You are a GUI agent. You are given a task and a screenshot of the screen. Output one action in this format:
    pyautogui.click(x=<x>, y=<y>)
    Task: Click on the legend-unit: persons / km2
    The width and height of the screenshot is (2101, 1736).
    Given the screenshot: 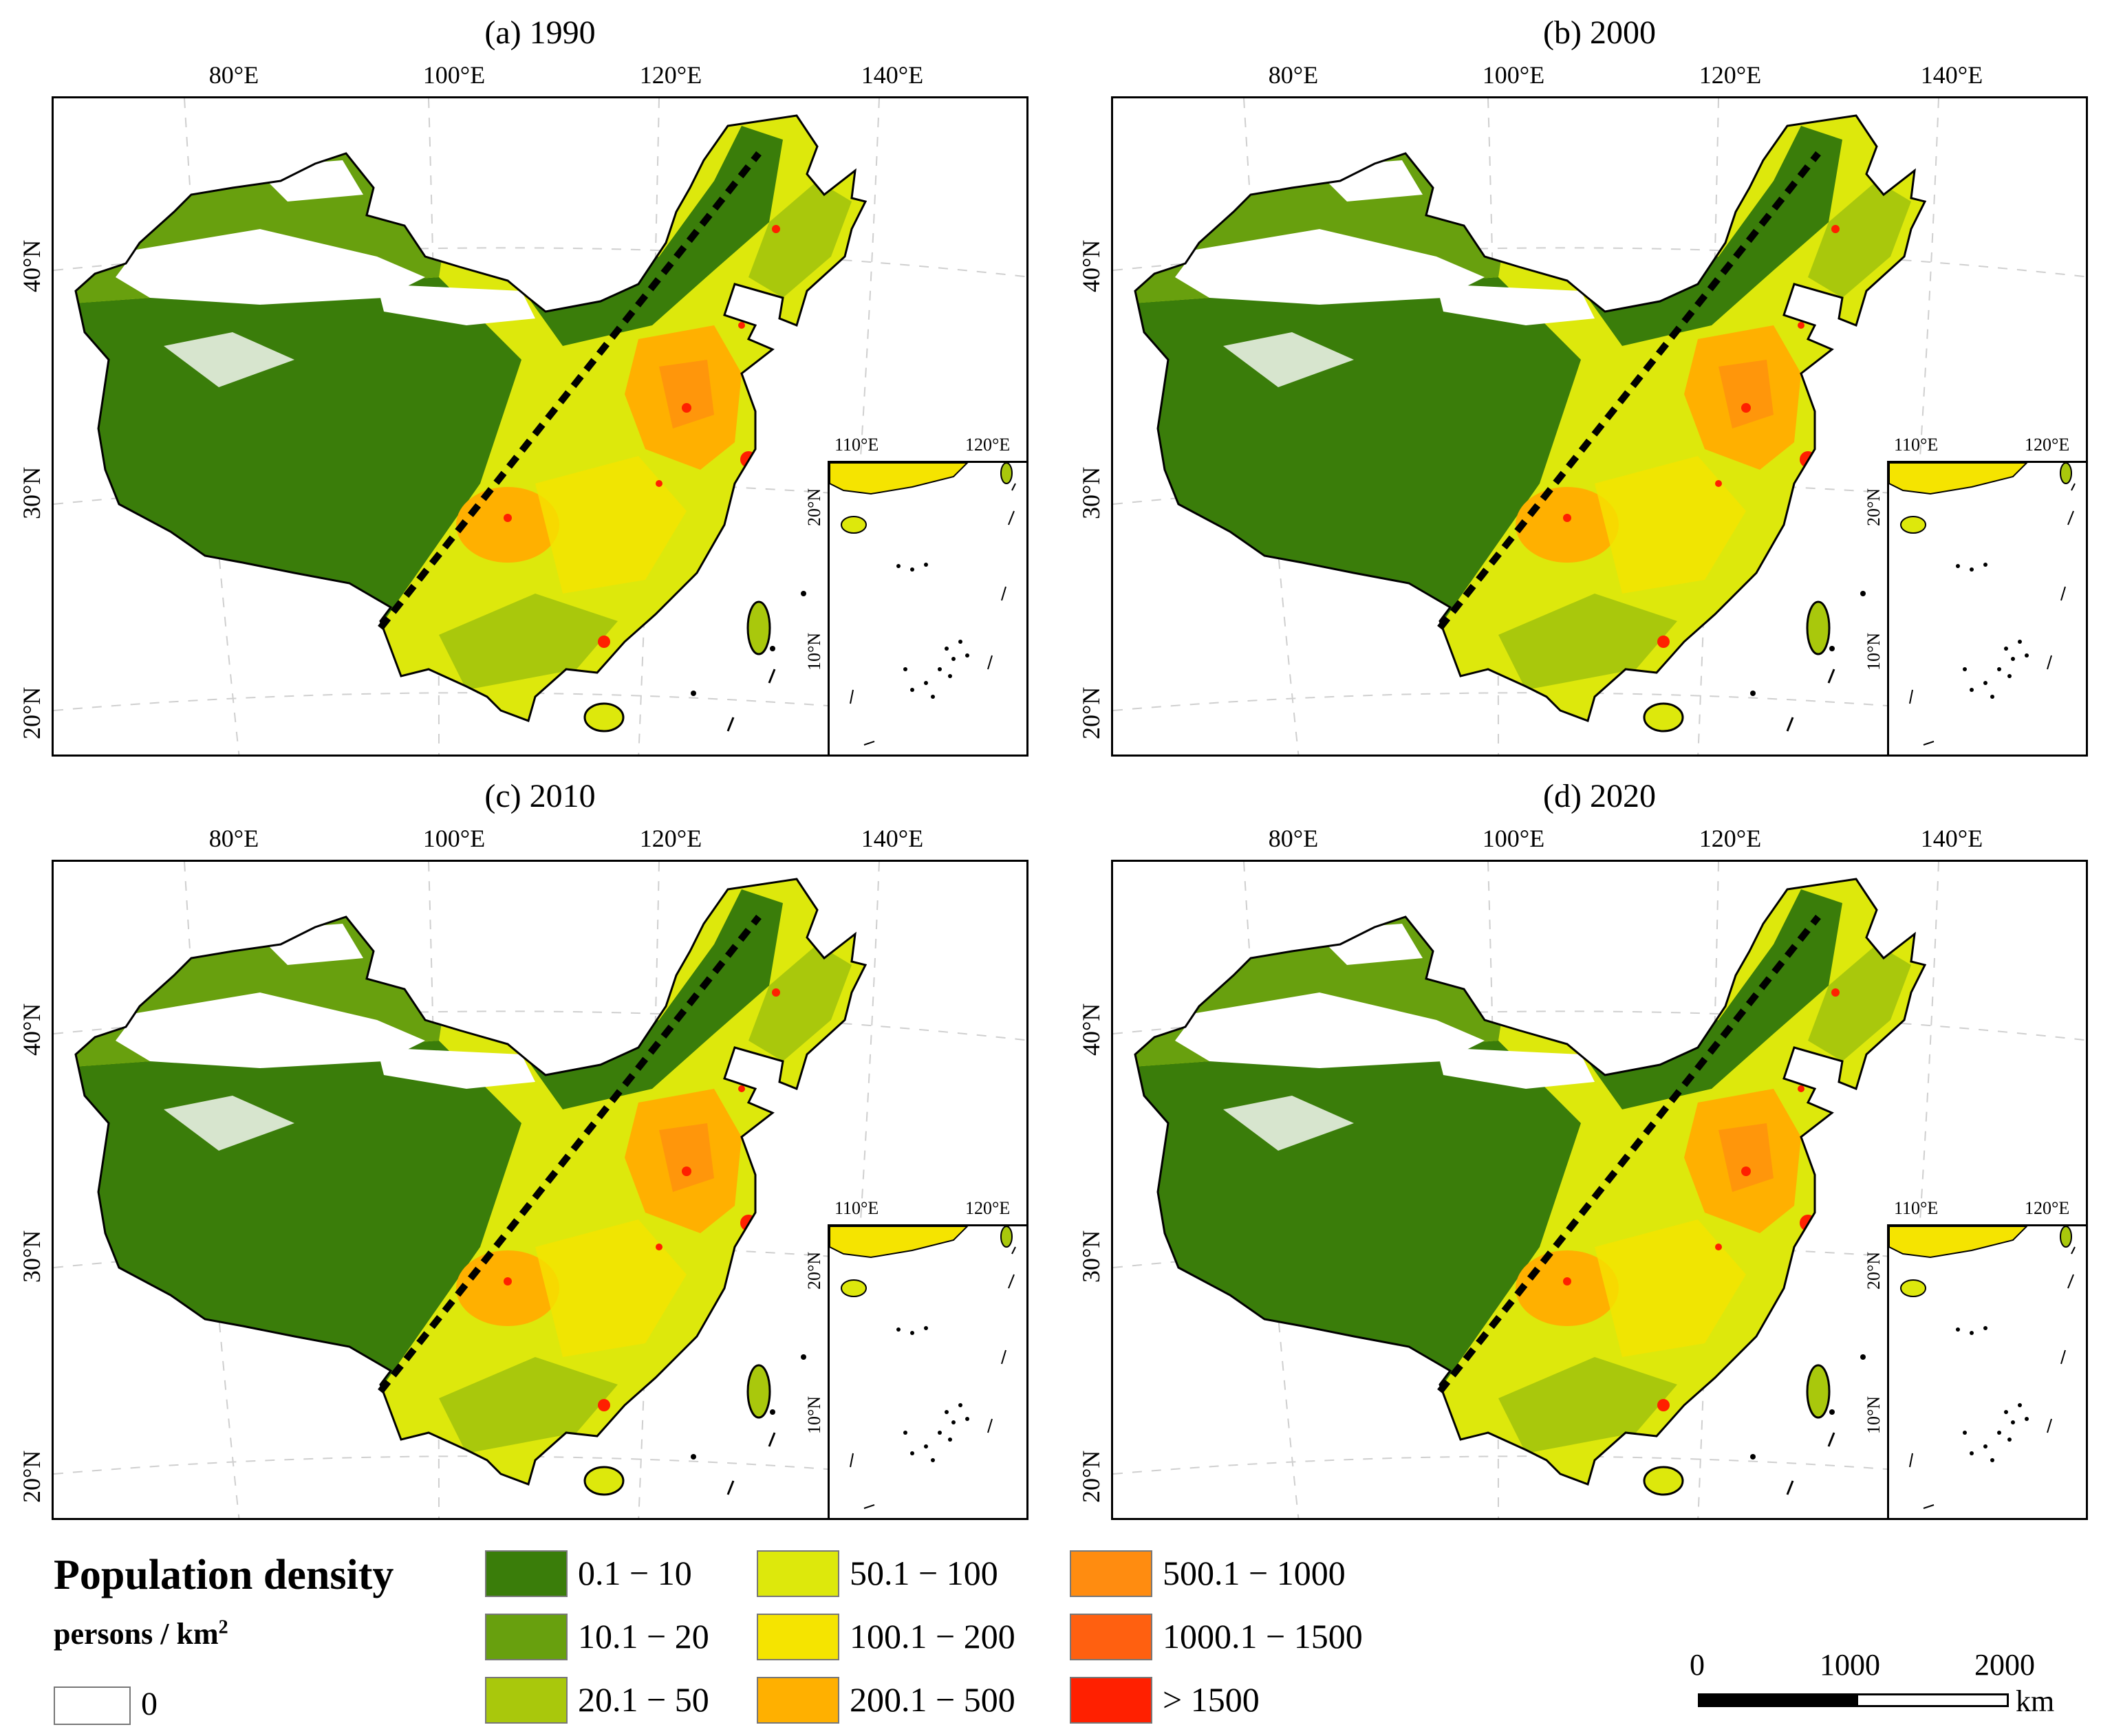 What is the action you would take?
    pyautogui.click(x=141, y=1633)
    